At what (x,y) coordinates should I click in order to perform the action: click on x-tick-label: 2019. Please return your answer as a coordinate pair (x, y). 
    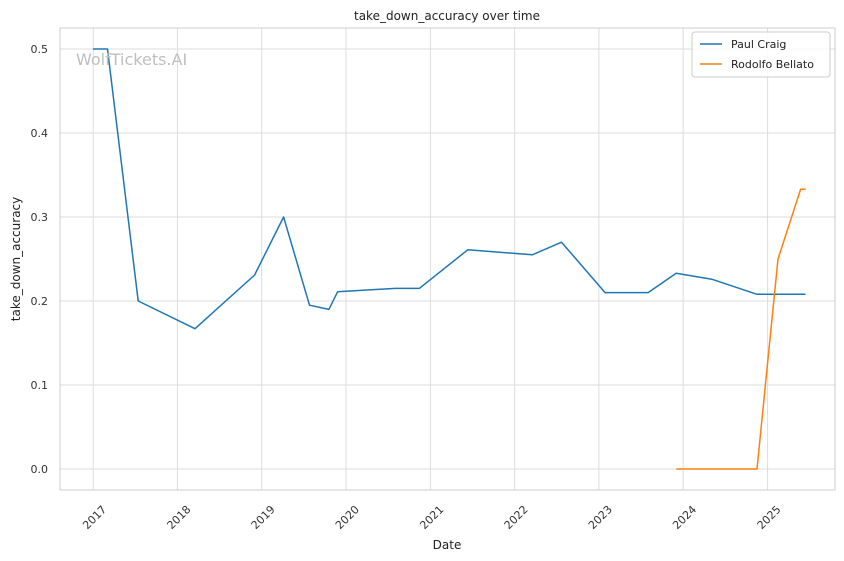
    Looking at the image, I should click on (263, 517).